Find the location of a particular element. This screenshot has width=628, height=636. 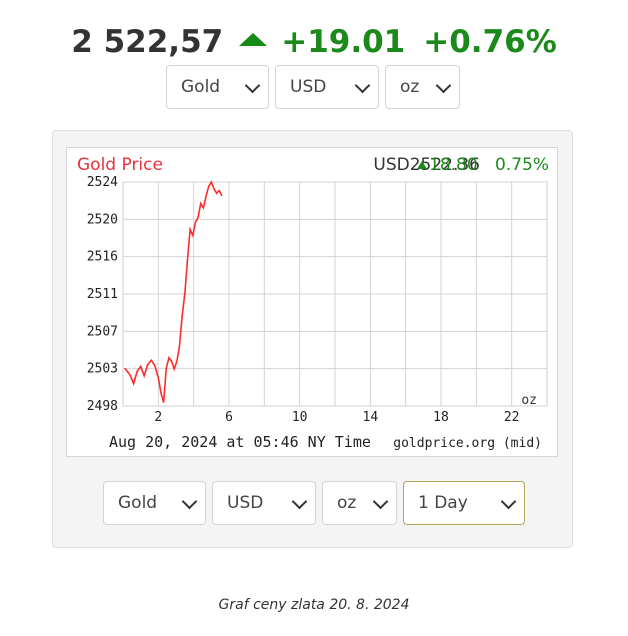

x-tick-label: 14 is located at coordinates (371, 417).